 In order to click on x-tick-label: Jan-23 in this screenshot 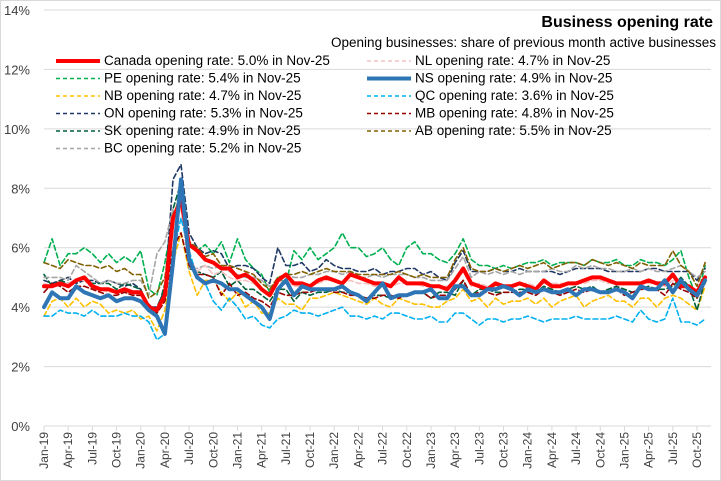, I will do `click(431, 450)`.